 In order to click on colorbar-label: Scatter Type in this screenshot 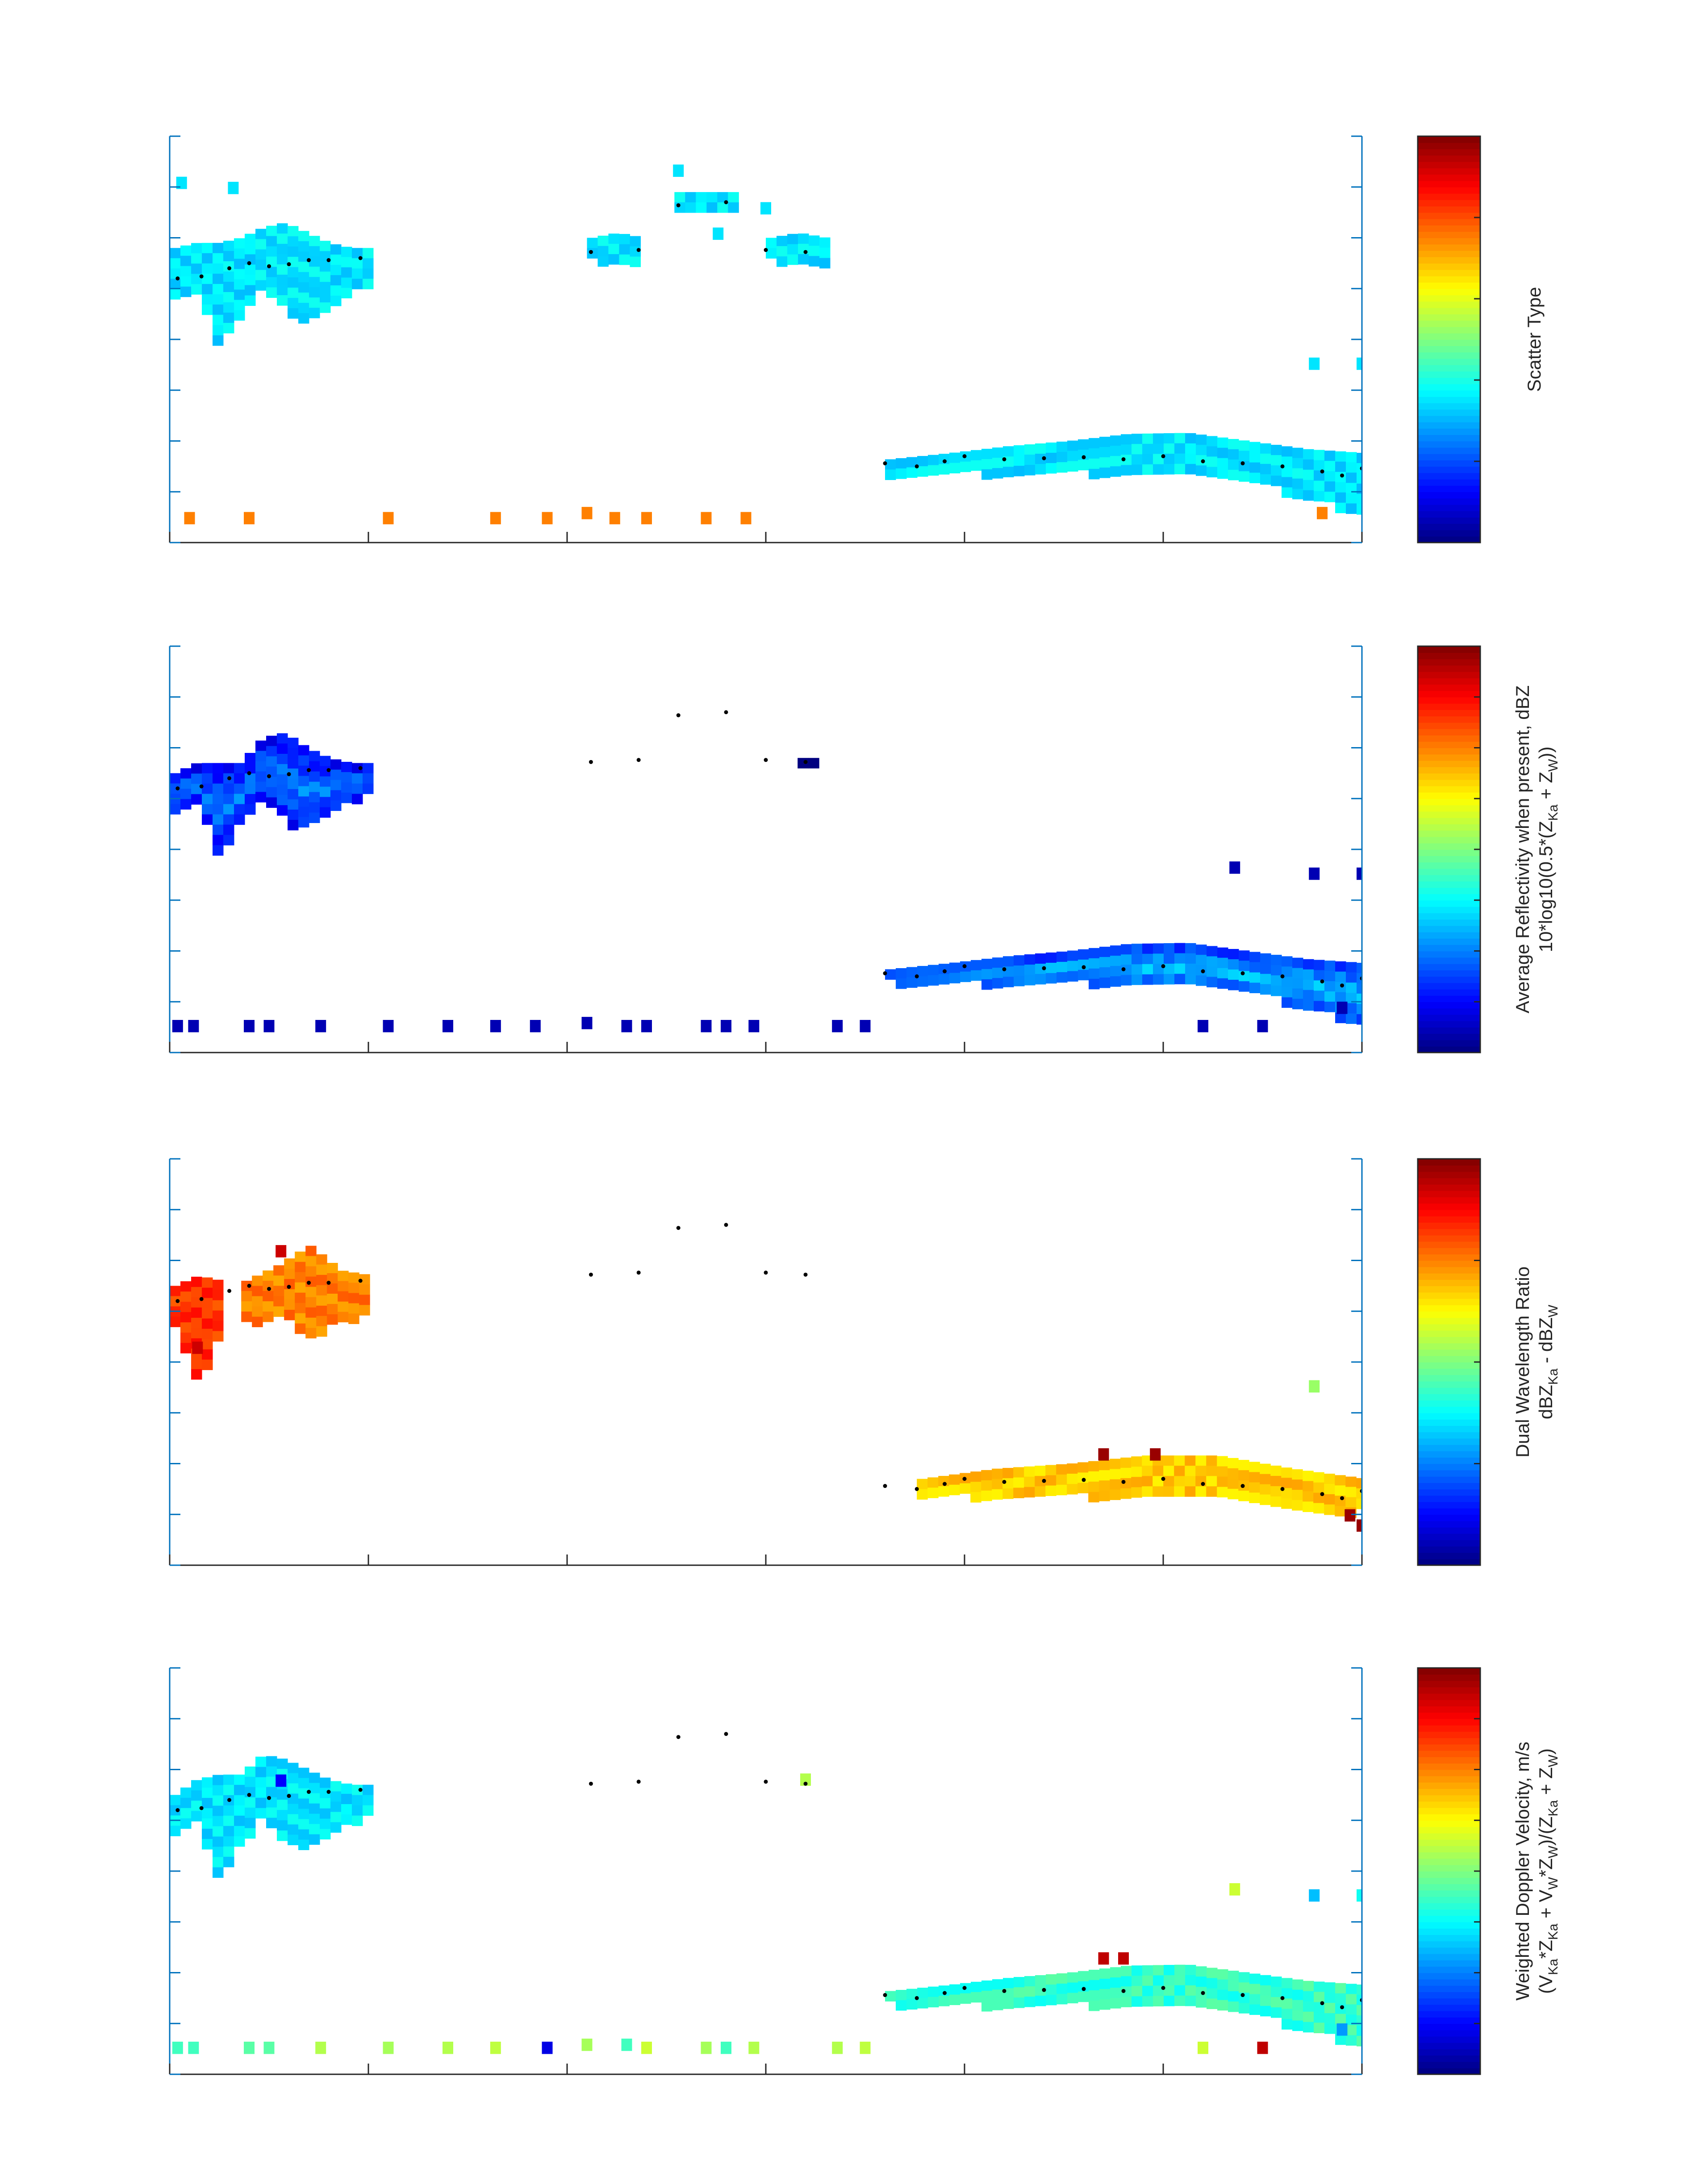, I will do `click(1534, 339)`.